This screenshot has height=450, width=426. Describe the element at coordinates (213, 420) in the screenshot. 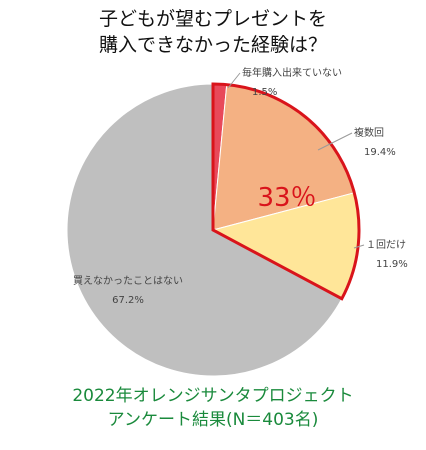

I see `footer-line-2: アンケート結果(N＝403名)` at that location.